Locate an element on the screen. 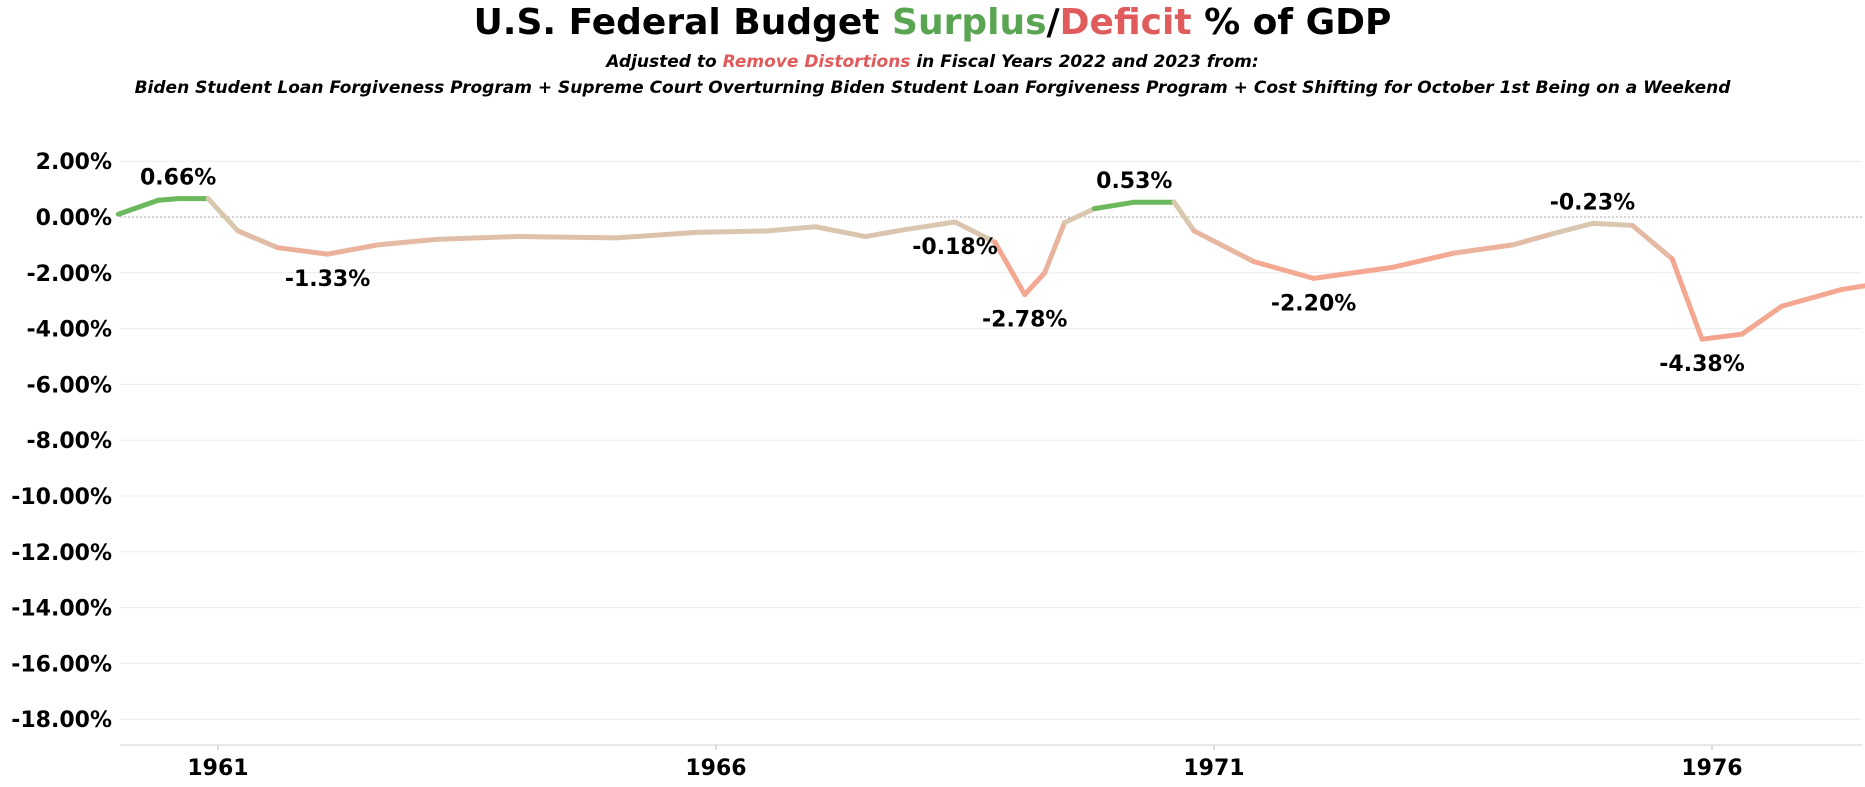 Image resolution: width=1865 pixels, height=787 pixels. data-label: -2.20% is located at coordinates (1313, 303).